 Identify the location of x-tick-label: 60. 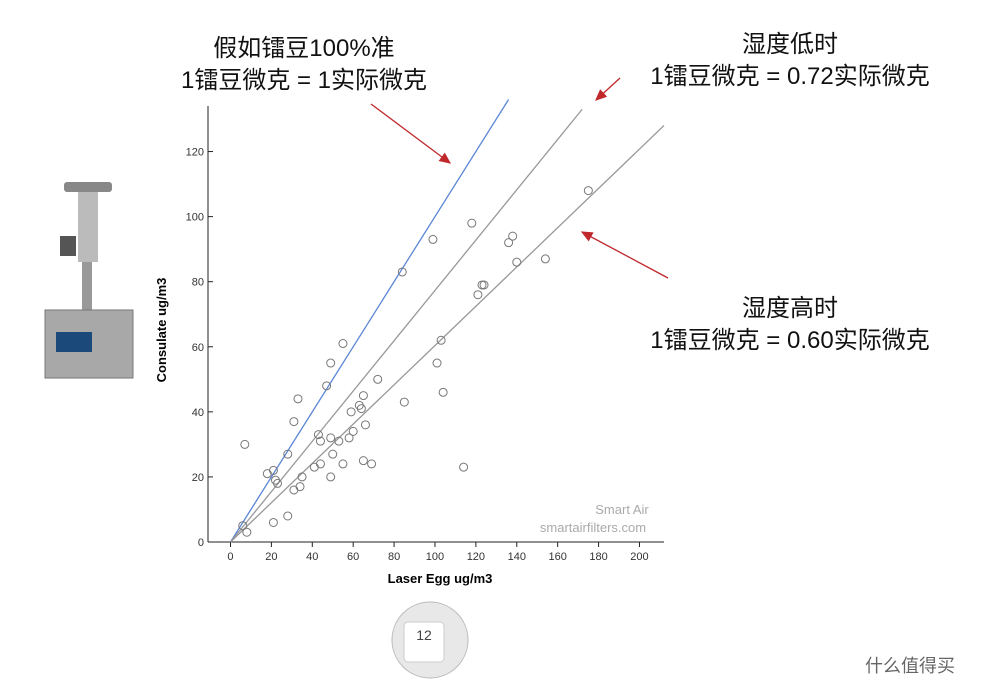
(353, 557).